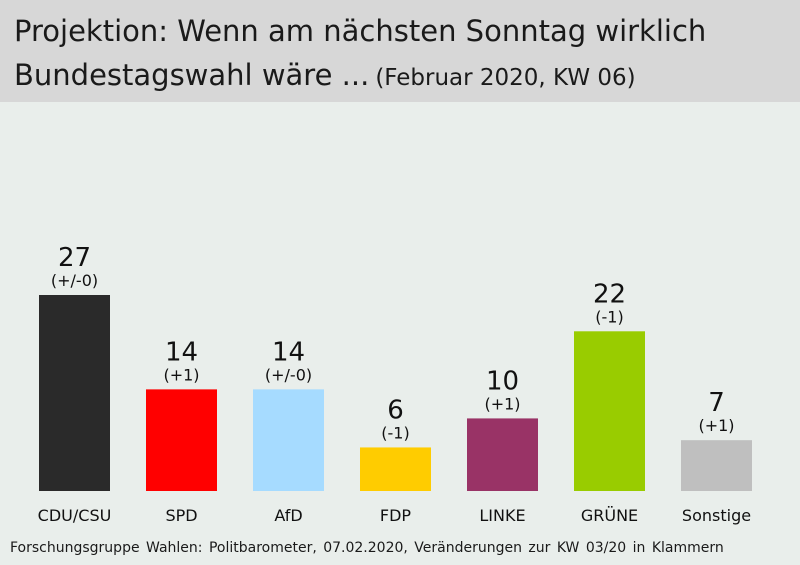 Image resolution: width=800 pixels, height=565 pixels. I want to click on category-label: AfD, so click(288, 515).